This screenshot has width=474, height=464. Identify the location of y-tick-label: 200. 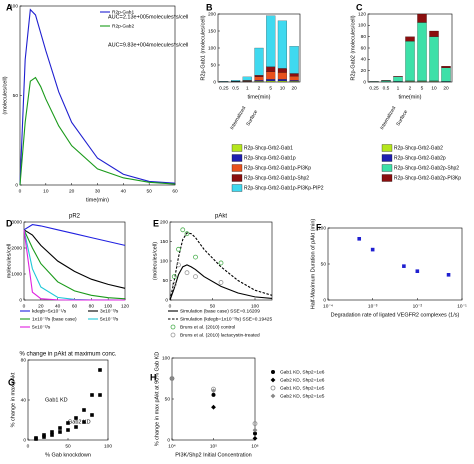
(212, 14).